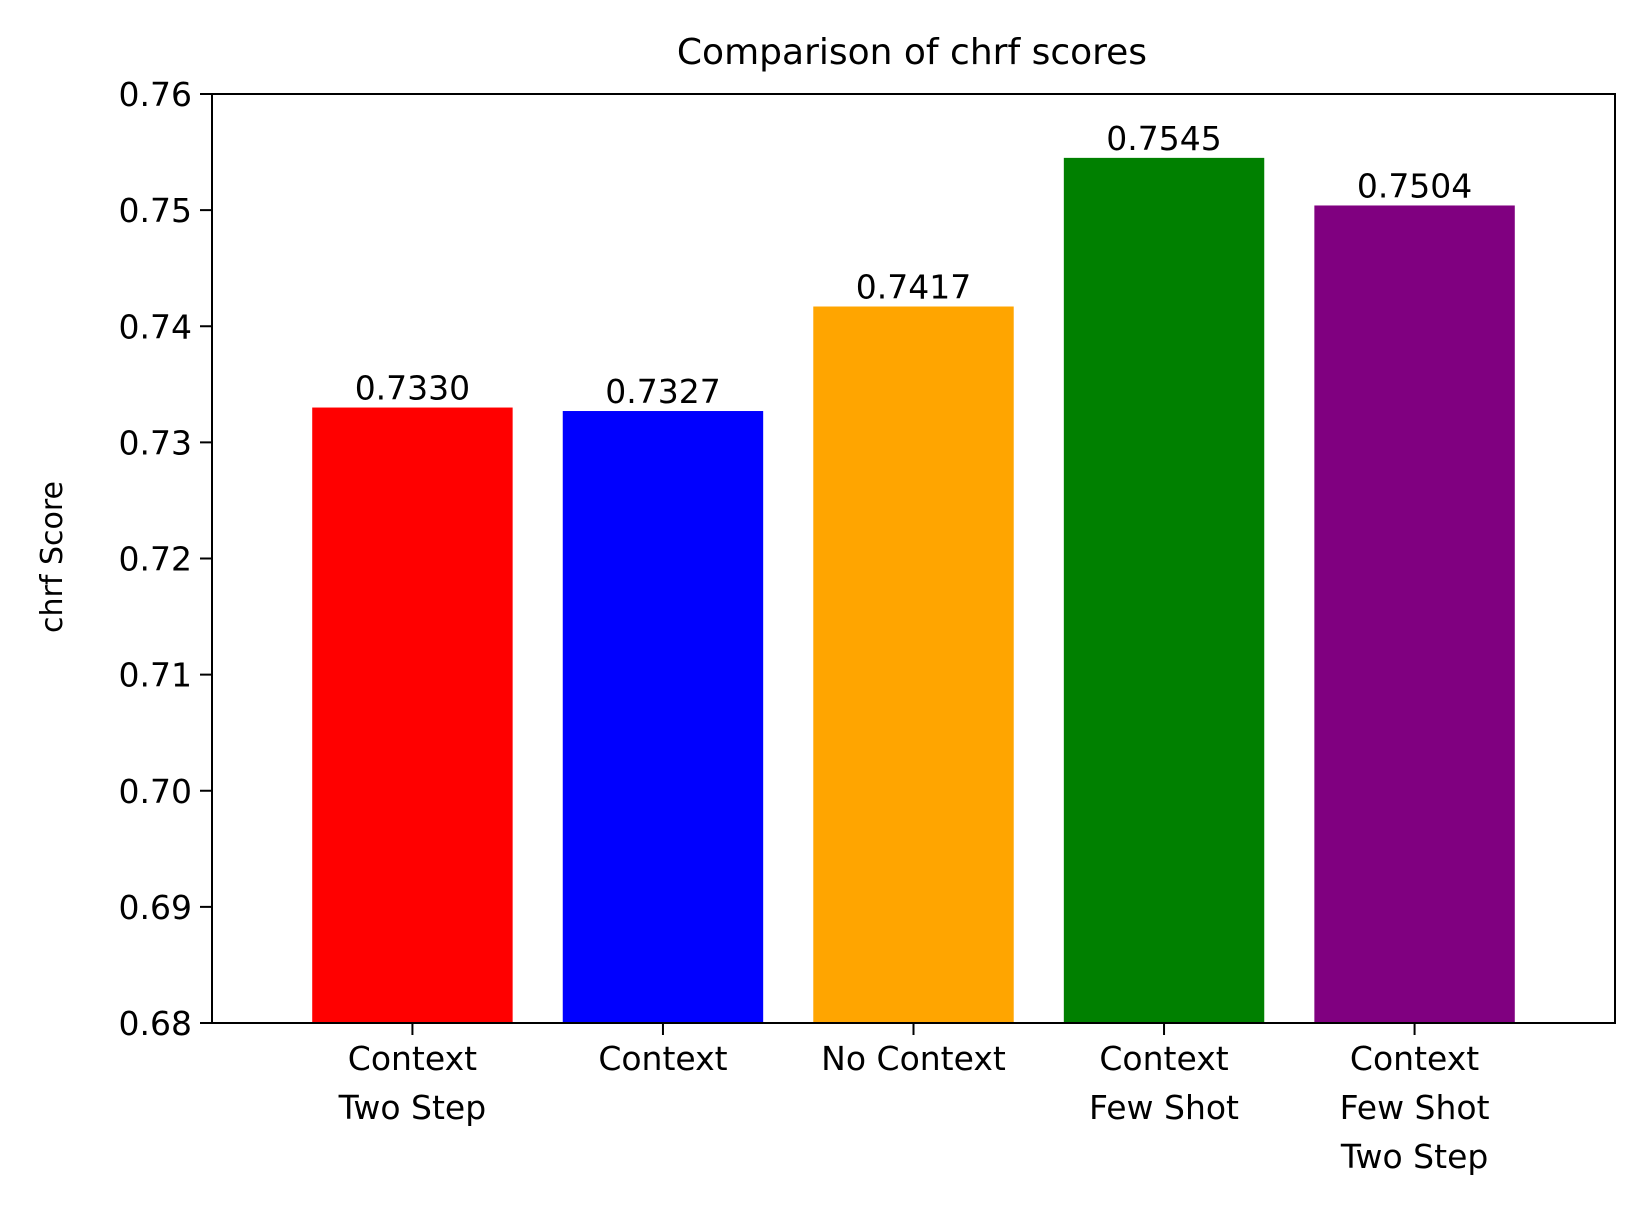 Image resolution: width=1635 pixels, height=1215 pixels. What do you see at coordinates (155, 559) in the screenshot?
I see `y-tick-label: 0.72` at bounding box center [155, 559].